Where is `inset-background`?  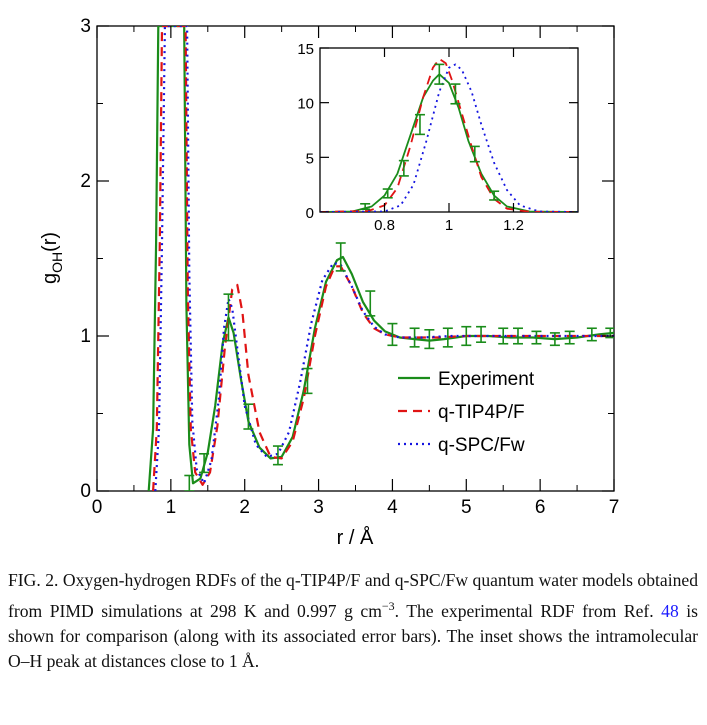 inset-background is located at coordinates (449, 130).